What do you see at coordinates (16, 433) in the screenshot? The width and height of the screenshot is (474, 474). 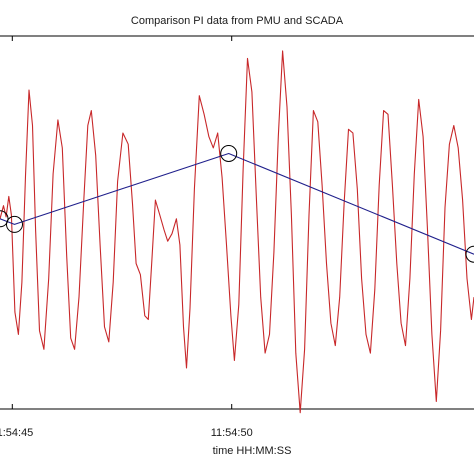 I see `x-tick-label: 11:54:45` at bounding box center [16, 433].